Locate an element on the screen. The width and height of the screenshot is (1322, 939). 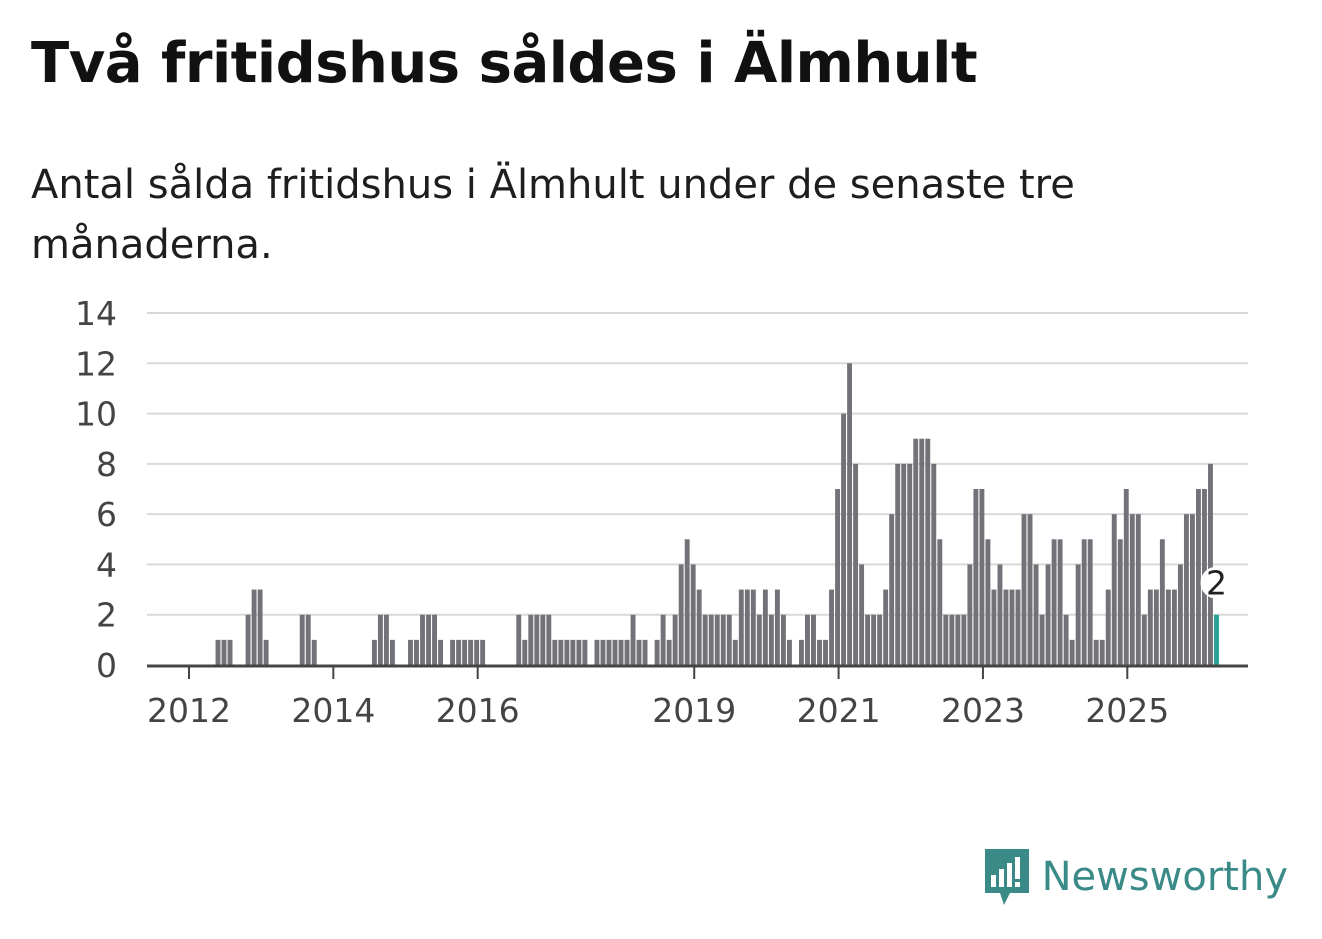
y-tick-label: 8 is located at coordinates (106, 464).